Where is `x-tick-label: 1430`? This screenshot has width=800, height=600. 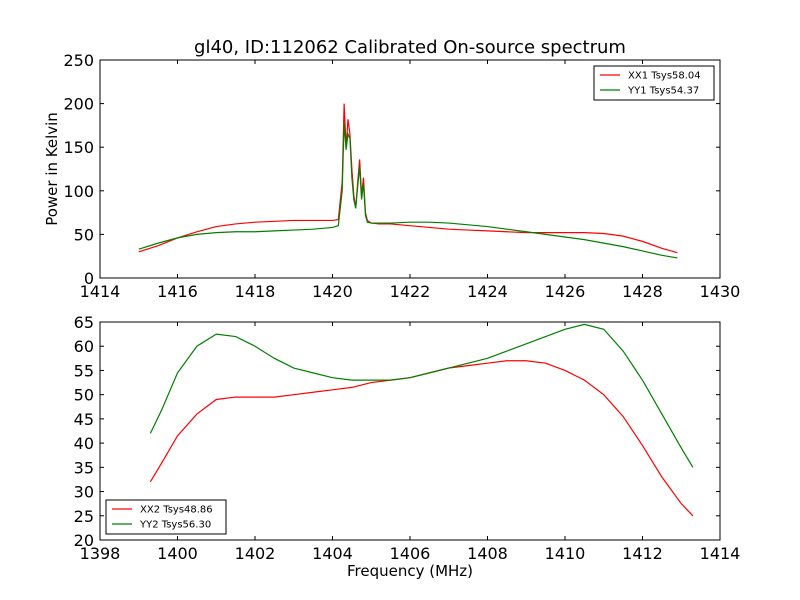
x-tick-label: 1430 is located at coordinates (720, 291).